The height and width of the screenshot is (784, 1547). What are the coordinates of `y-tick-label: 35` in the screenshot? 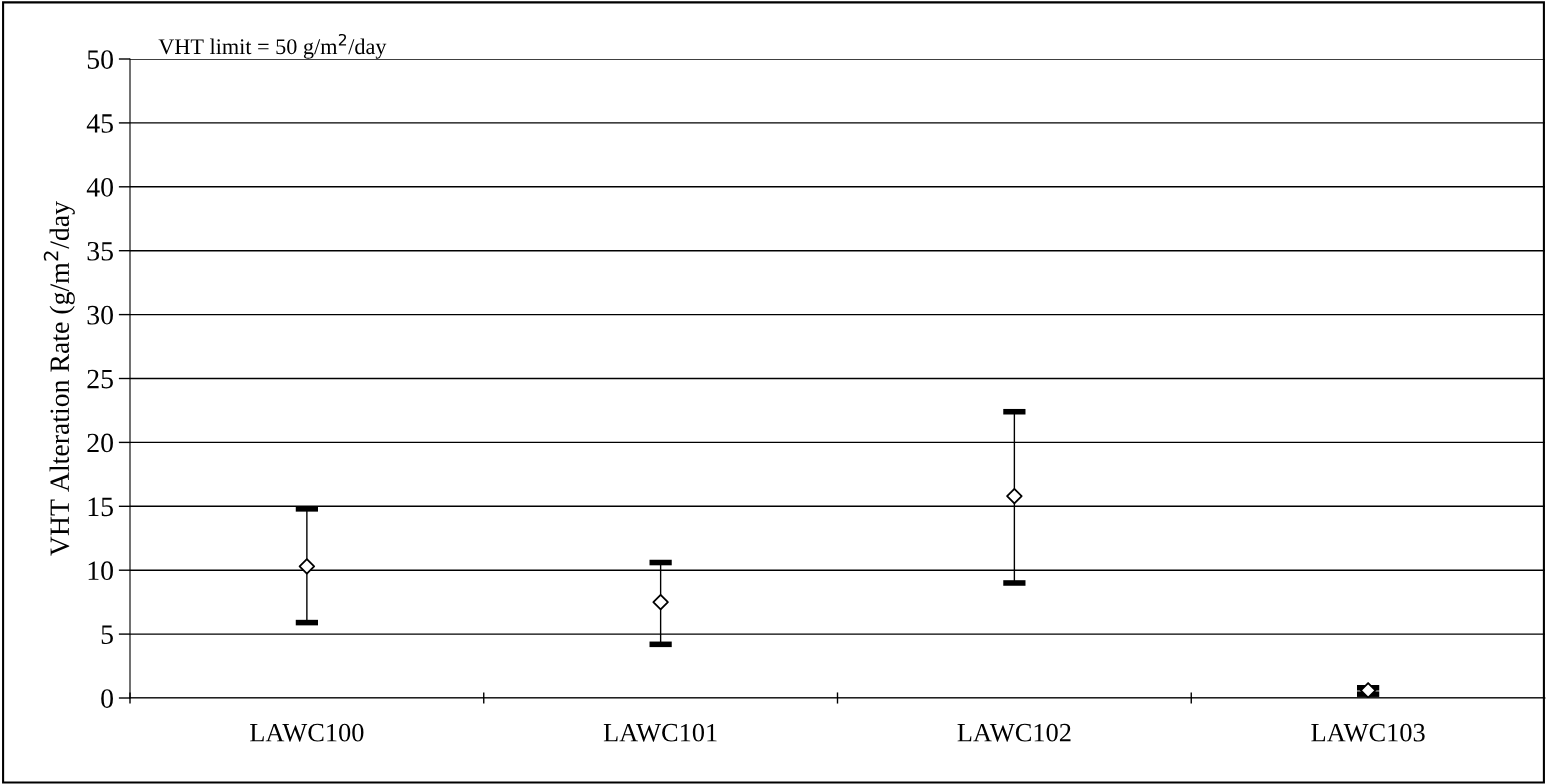 It's located at (100, 251).